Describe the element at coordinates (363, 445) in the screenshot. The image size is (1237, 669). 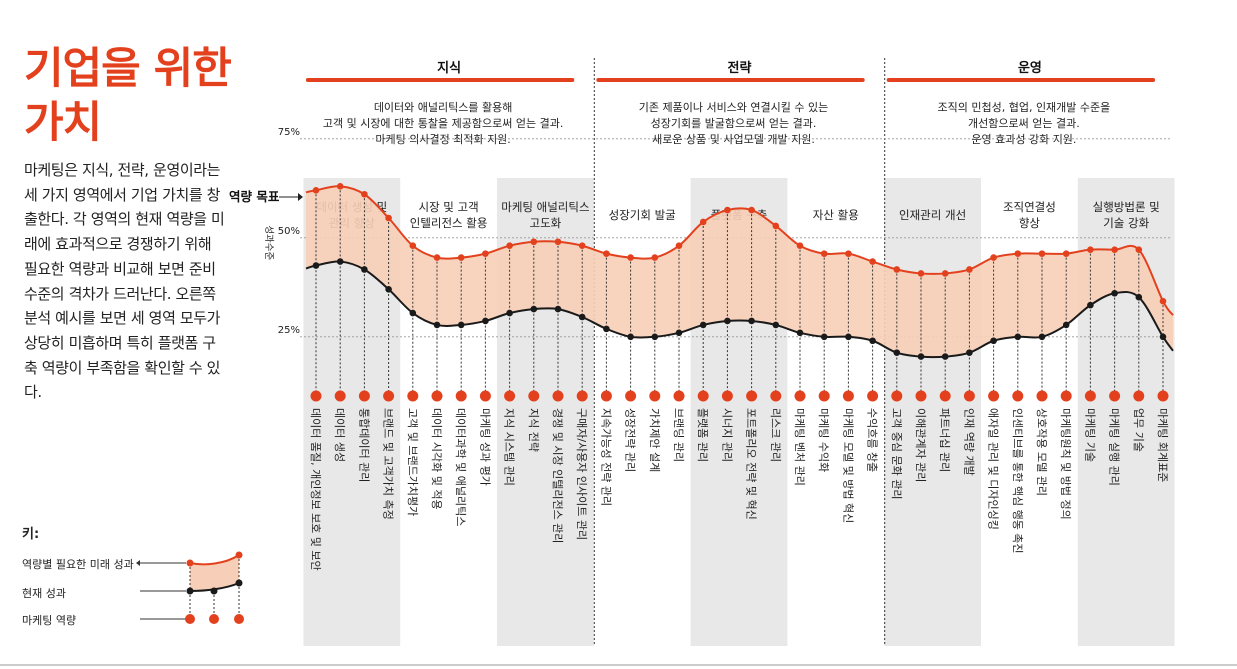
I see `capability-label: 통합데이터 관리` at that location.